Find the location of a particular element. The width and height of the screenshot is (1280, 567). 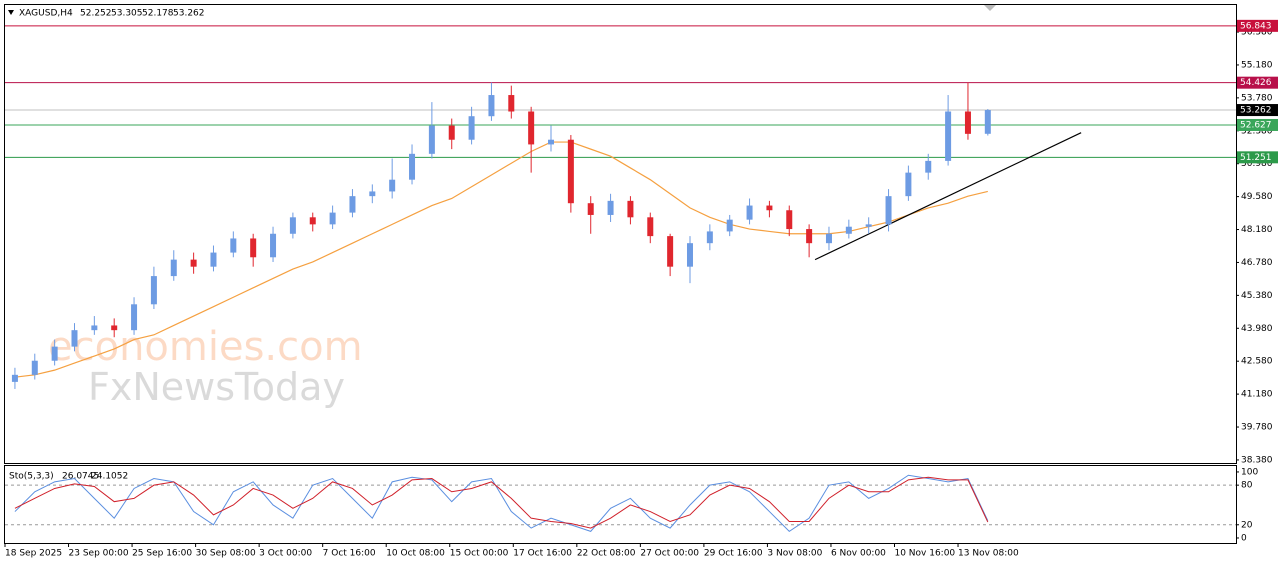

level-label: 52.627 is located at coordinates (1256, 125).